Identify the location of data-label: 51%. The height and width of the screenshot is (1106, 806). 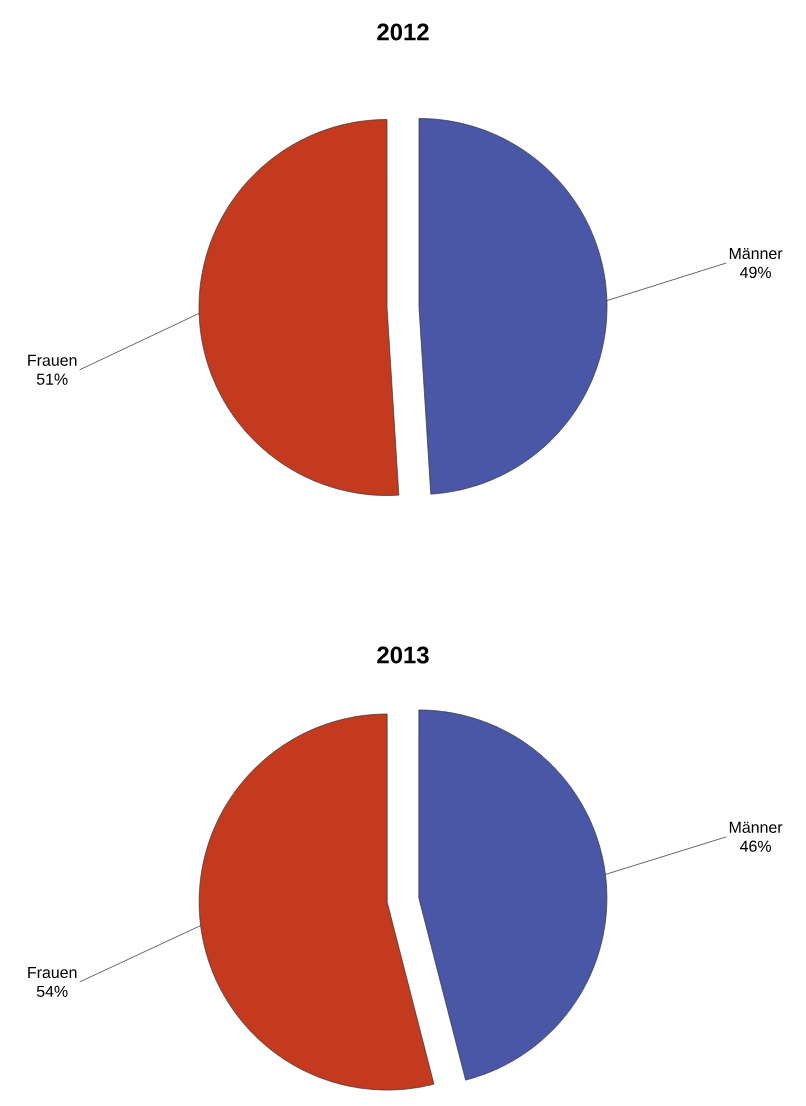
(52, 379).